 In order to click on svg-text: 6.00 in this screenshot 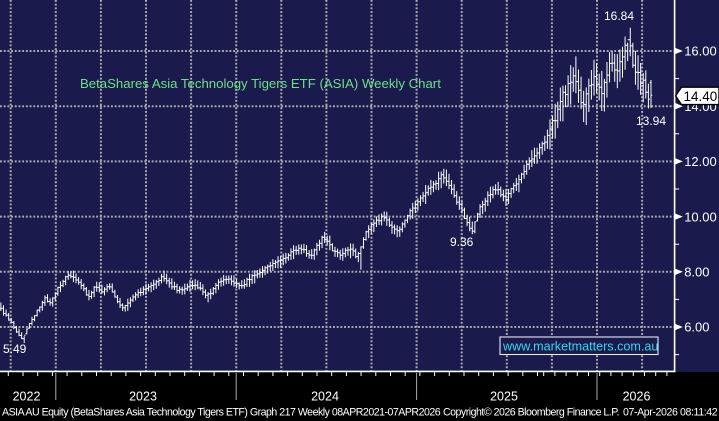, I will do `click(696, 327)`.